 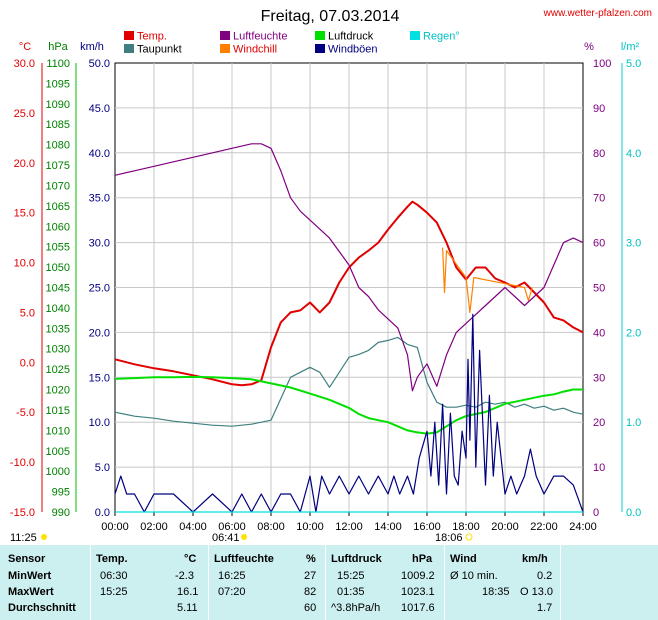 I want to click on daylength-sun-icon, so click(x=44, y=537).